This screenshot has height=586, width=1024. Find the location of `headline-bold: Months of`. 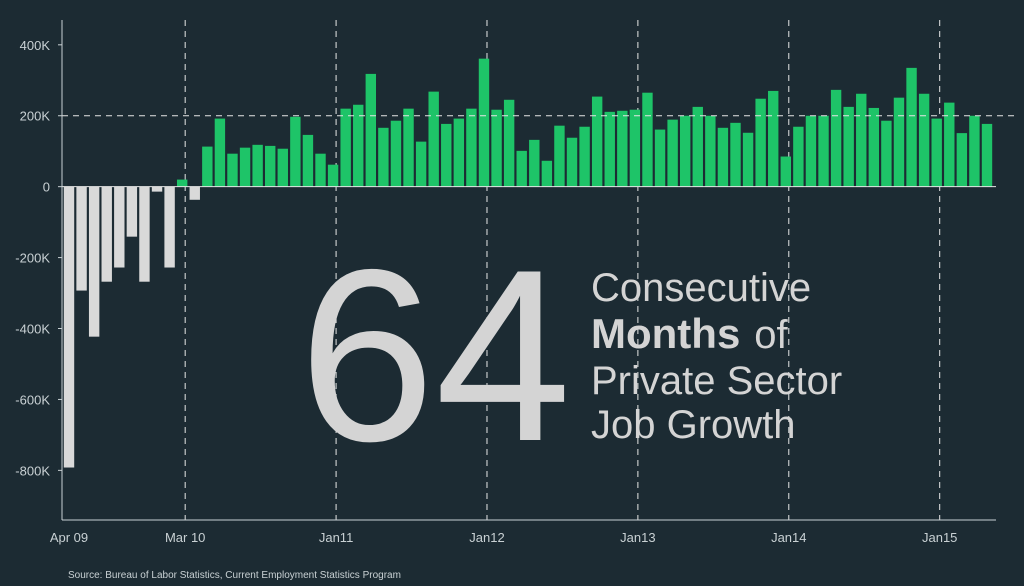

headline-bold: Months of is located at coordinates (690, 333).